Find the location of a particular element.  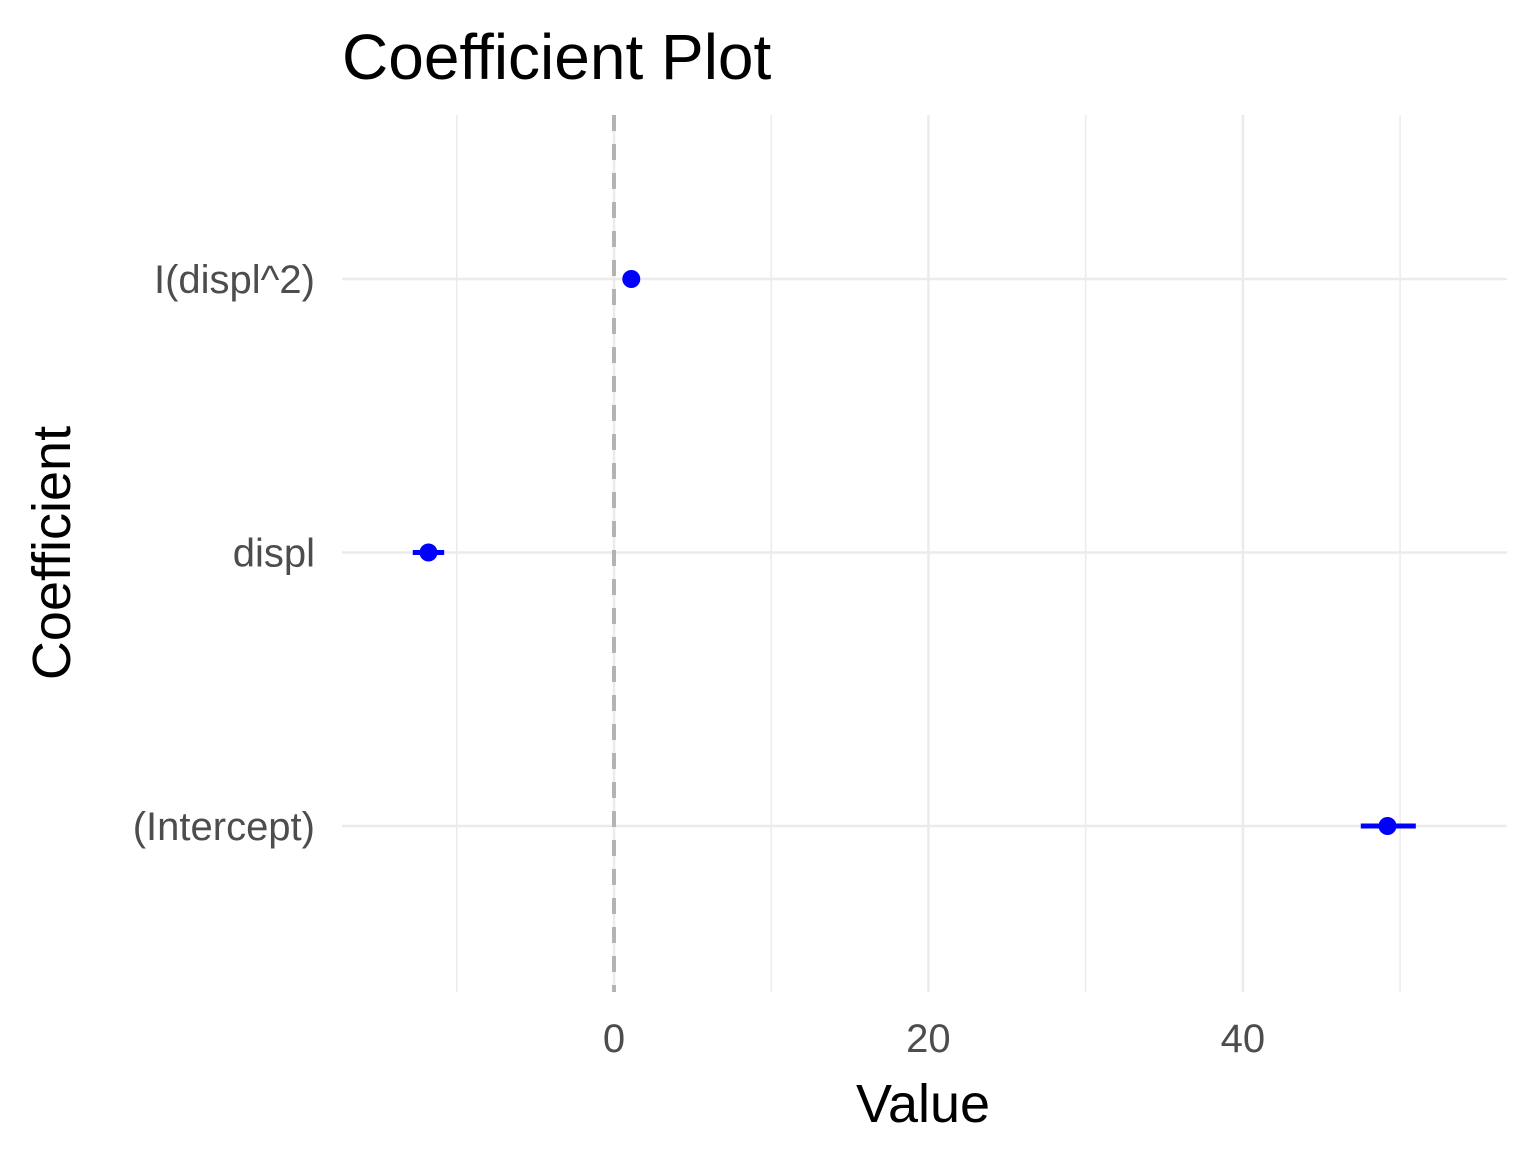

y-tick-label: I(displ^2) is located at coordinates (234, 280).